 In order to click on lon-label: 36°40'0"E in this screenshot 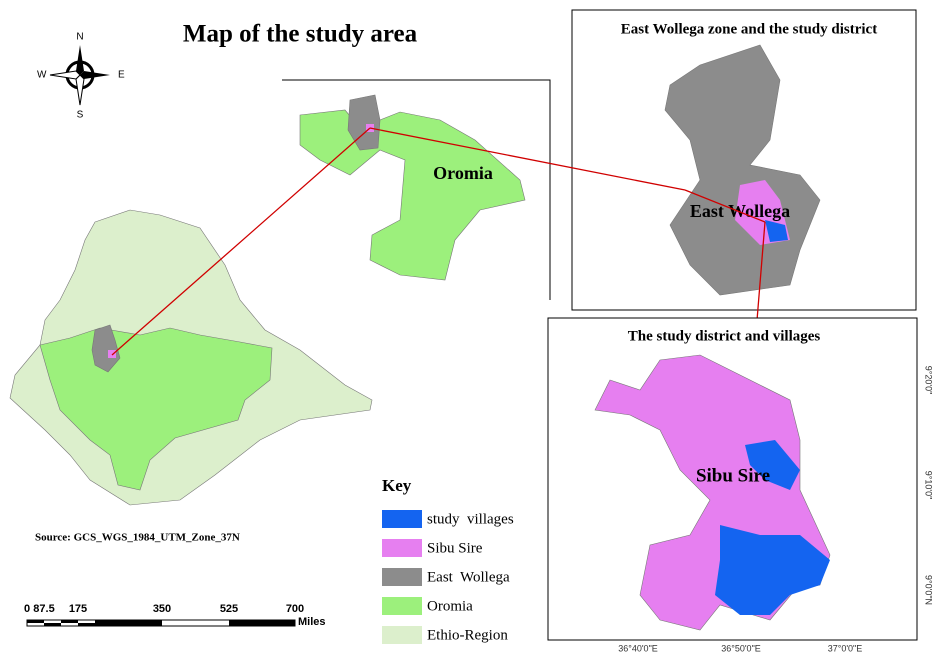, I will do `click(638, 648)`.